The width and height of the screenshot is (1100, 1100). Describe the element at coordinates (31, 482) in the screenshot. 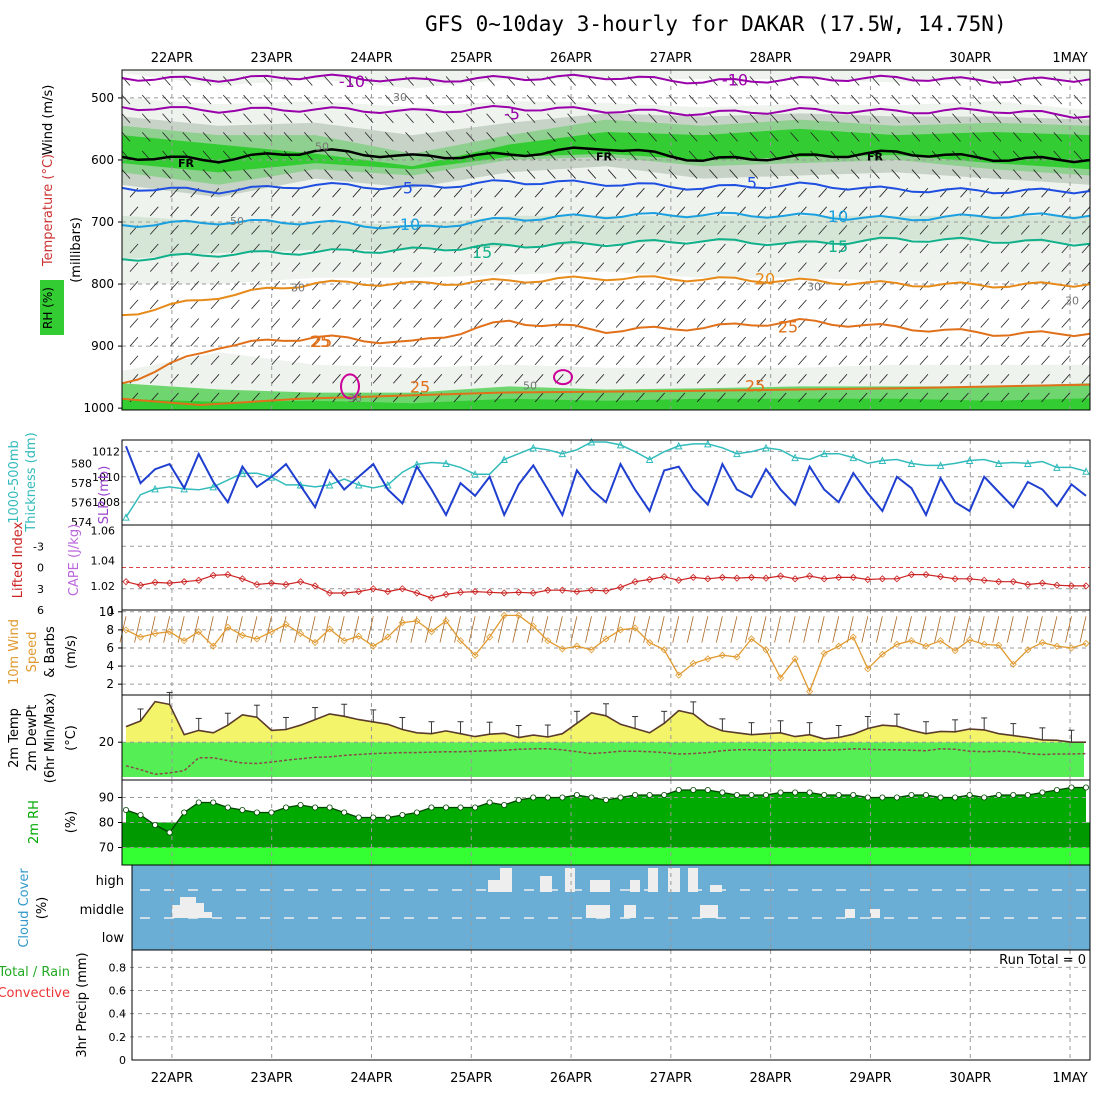

I see `thickness-axis-label: Thickness (dm)` at that location.